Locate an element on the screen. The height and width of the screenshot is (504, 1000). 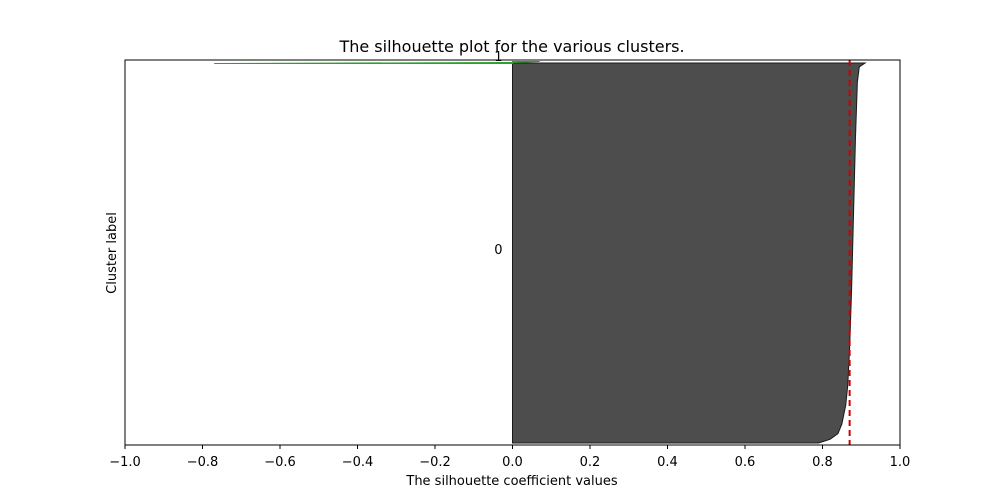
x-axis-ticks: −1.0 −0.8 −0.6 −0.4 −0.2 0.0 0.2 0.4 0.6 0.8 1.0 is located at coordinates (509, 457).